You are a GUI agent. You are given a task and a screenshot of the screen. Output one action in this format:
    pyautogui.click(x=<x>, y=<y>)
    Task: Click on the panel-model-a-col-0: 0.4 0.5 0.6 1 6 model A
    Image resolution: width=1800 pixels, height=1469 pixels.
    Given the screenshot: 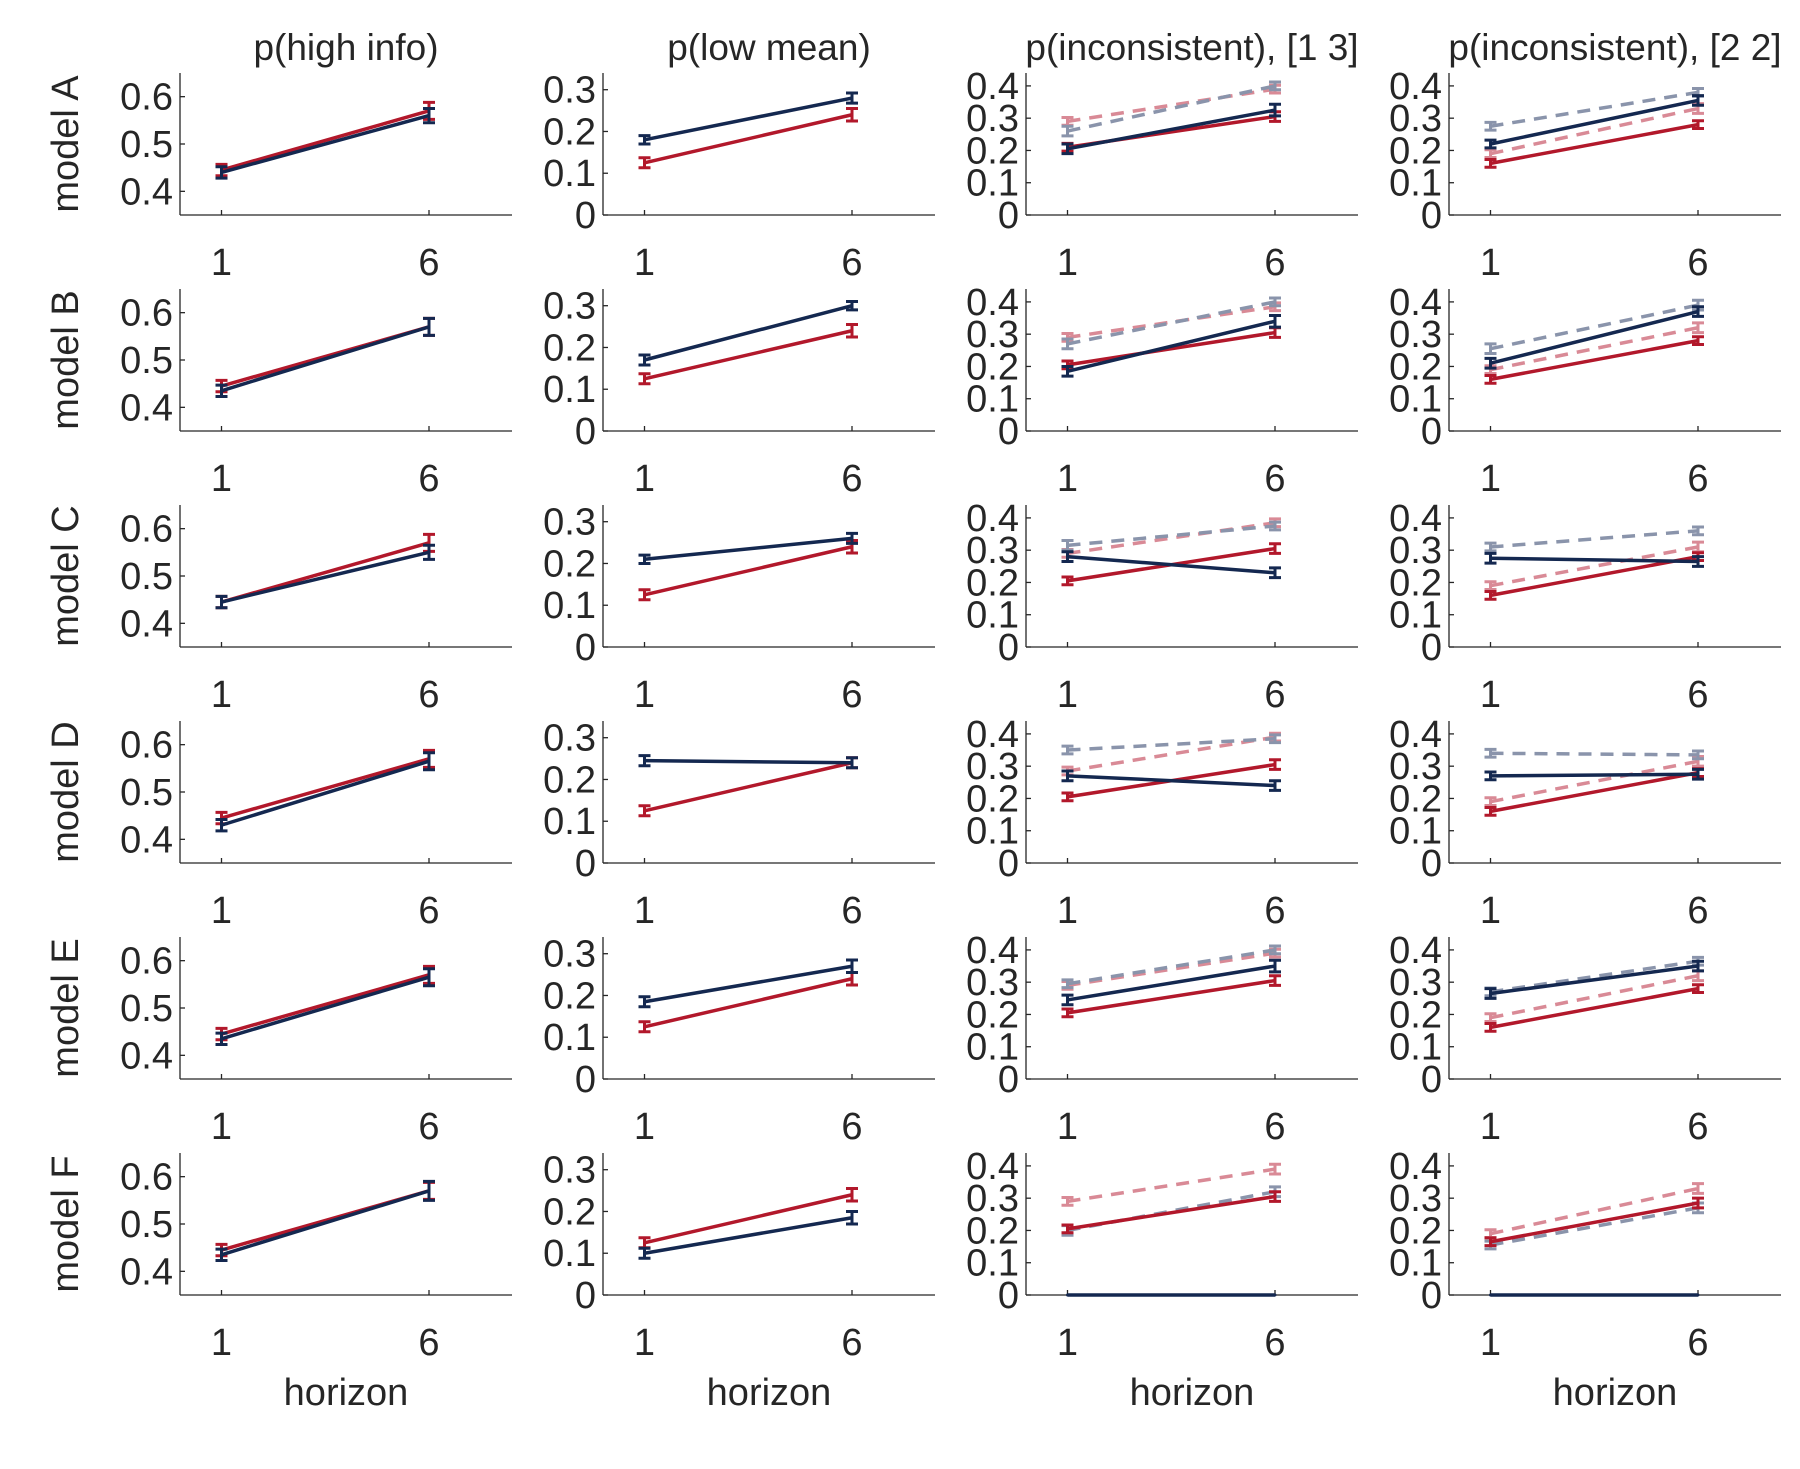 What is the action you would take?
    pyautogui.click(x=278, y=178)
    